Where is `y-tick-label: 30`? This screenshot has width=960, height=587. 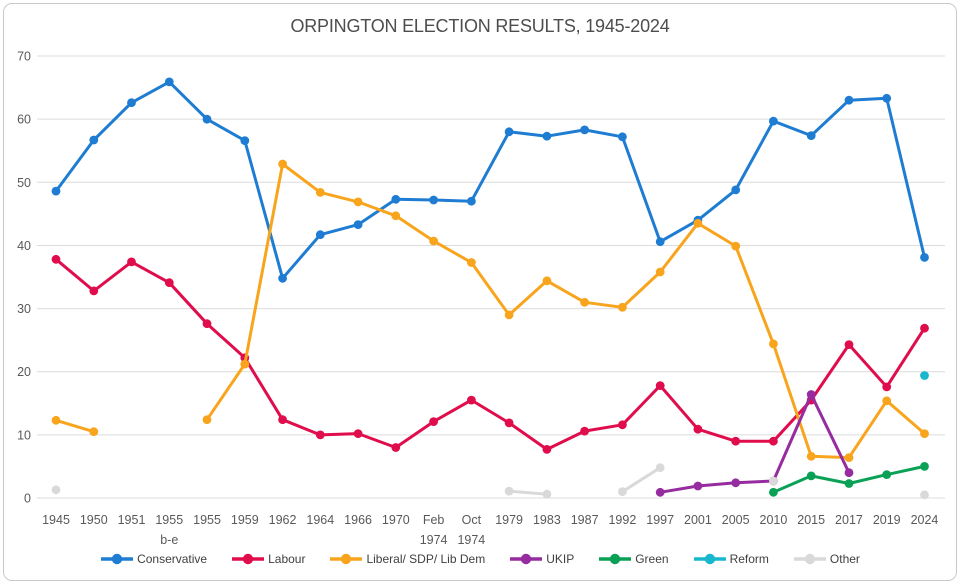 y-tick-label: 30 is located at coordinates (24, 309).